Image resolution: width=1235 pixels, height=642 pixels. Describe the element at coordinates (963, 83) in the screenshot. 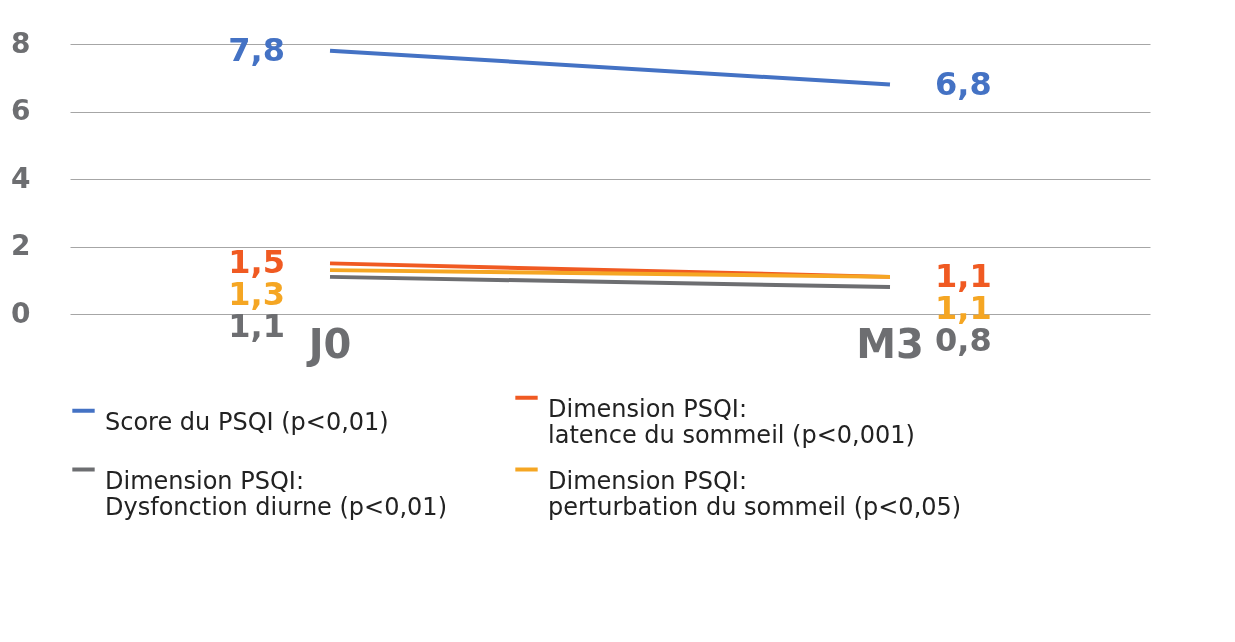

I see `data-label: 6,8` at that location.